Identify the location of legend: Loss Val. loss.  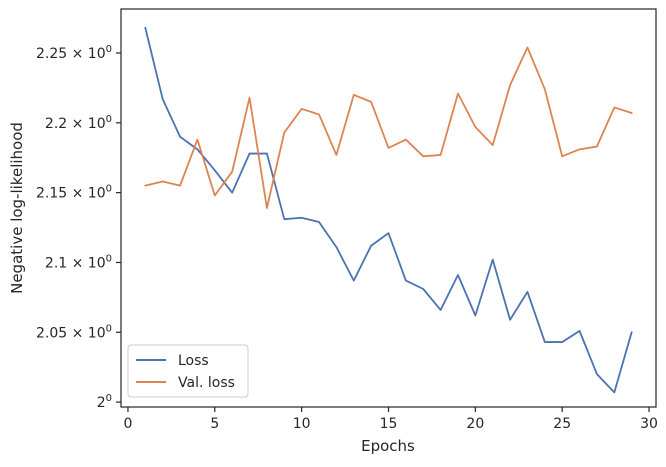
(188, 371).